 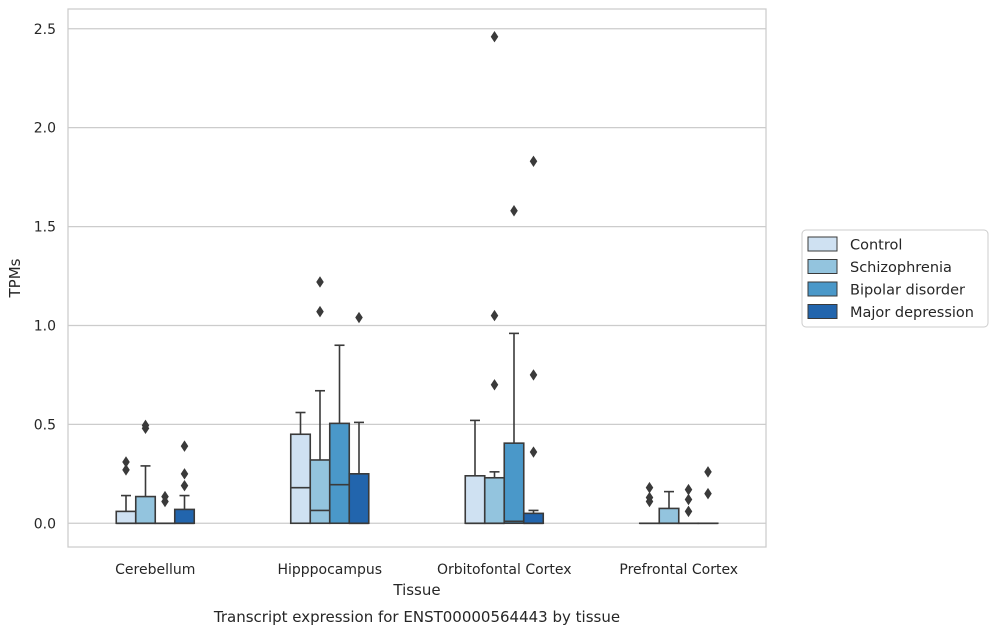 I want to click on x-tick-label: Orbitofontal Cortex, so click(x=504, y=570).